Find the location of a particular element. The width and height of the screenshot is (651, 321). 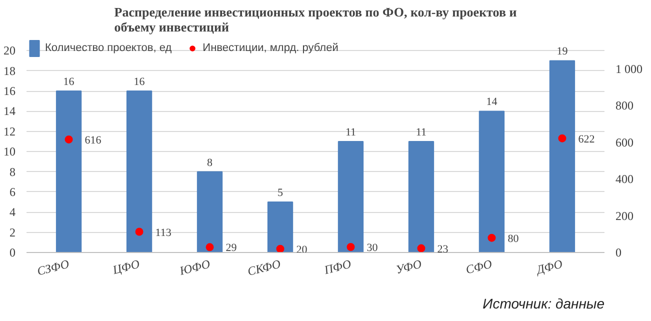

x-tick-label: СКФО is located at coordinates (264, 267).